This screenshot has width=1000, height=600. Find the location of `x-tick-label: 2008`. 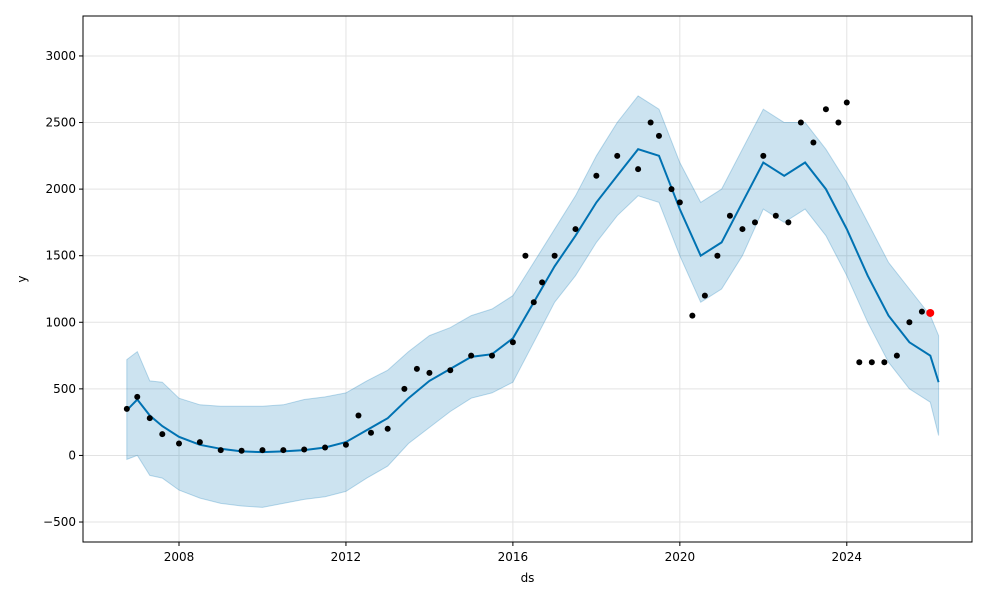

x-tick-label: 2008 is located at coordinates (179, 557).